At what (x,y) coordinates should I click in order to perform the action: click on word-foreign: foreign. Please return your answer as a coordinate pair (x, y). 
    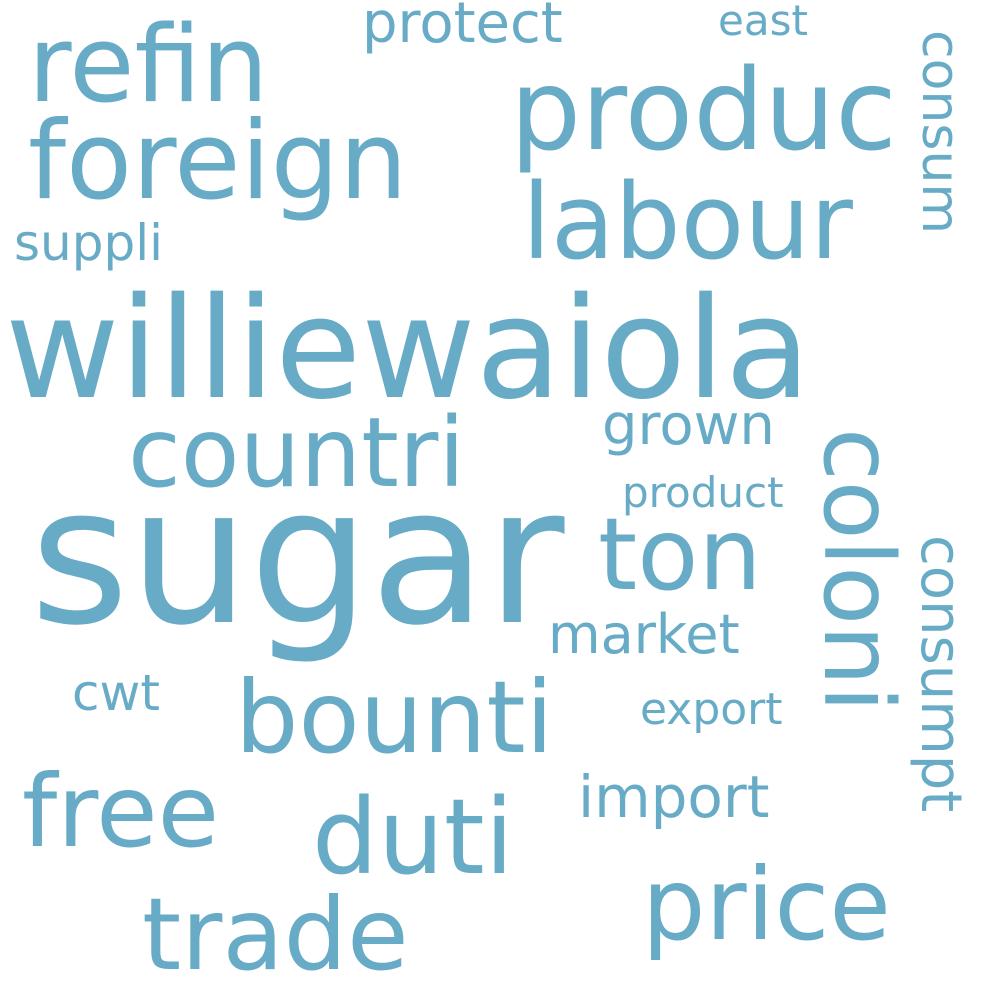
    Looking at the image, I should click on (218, 161).